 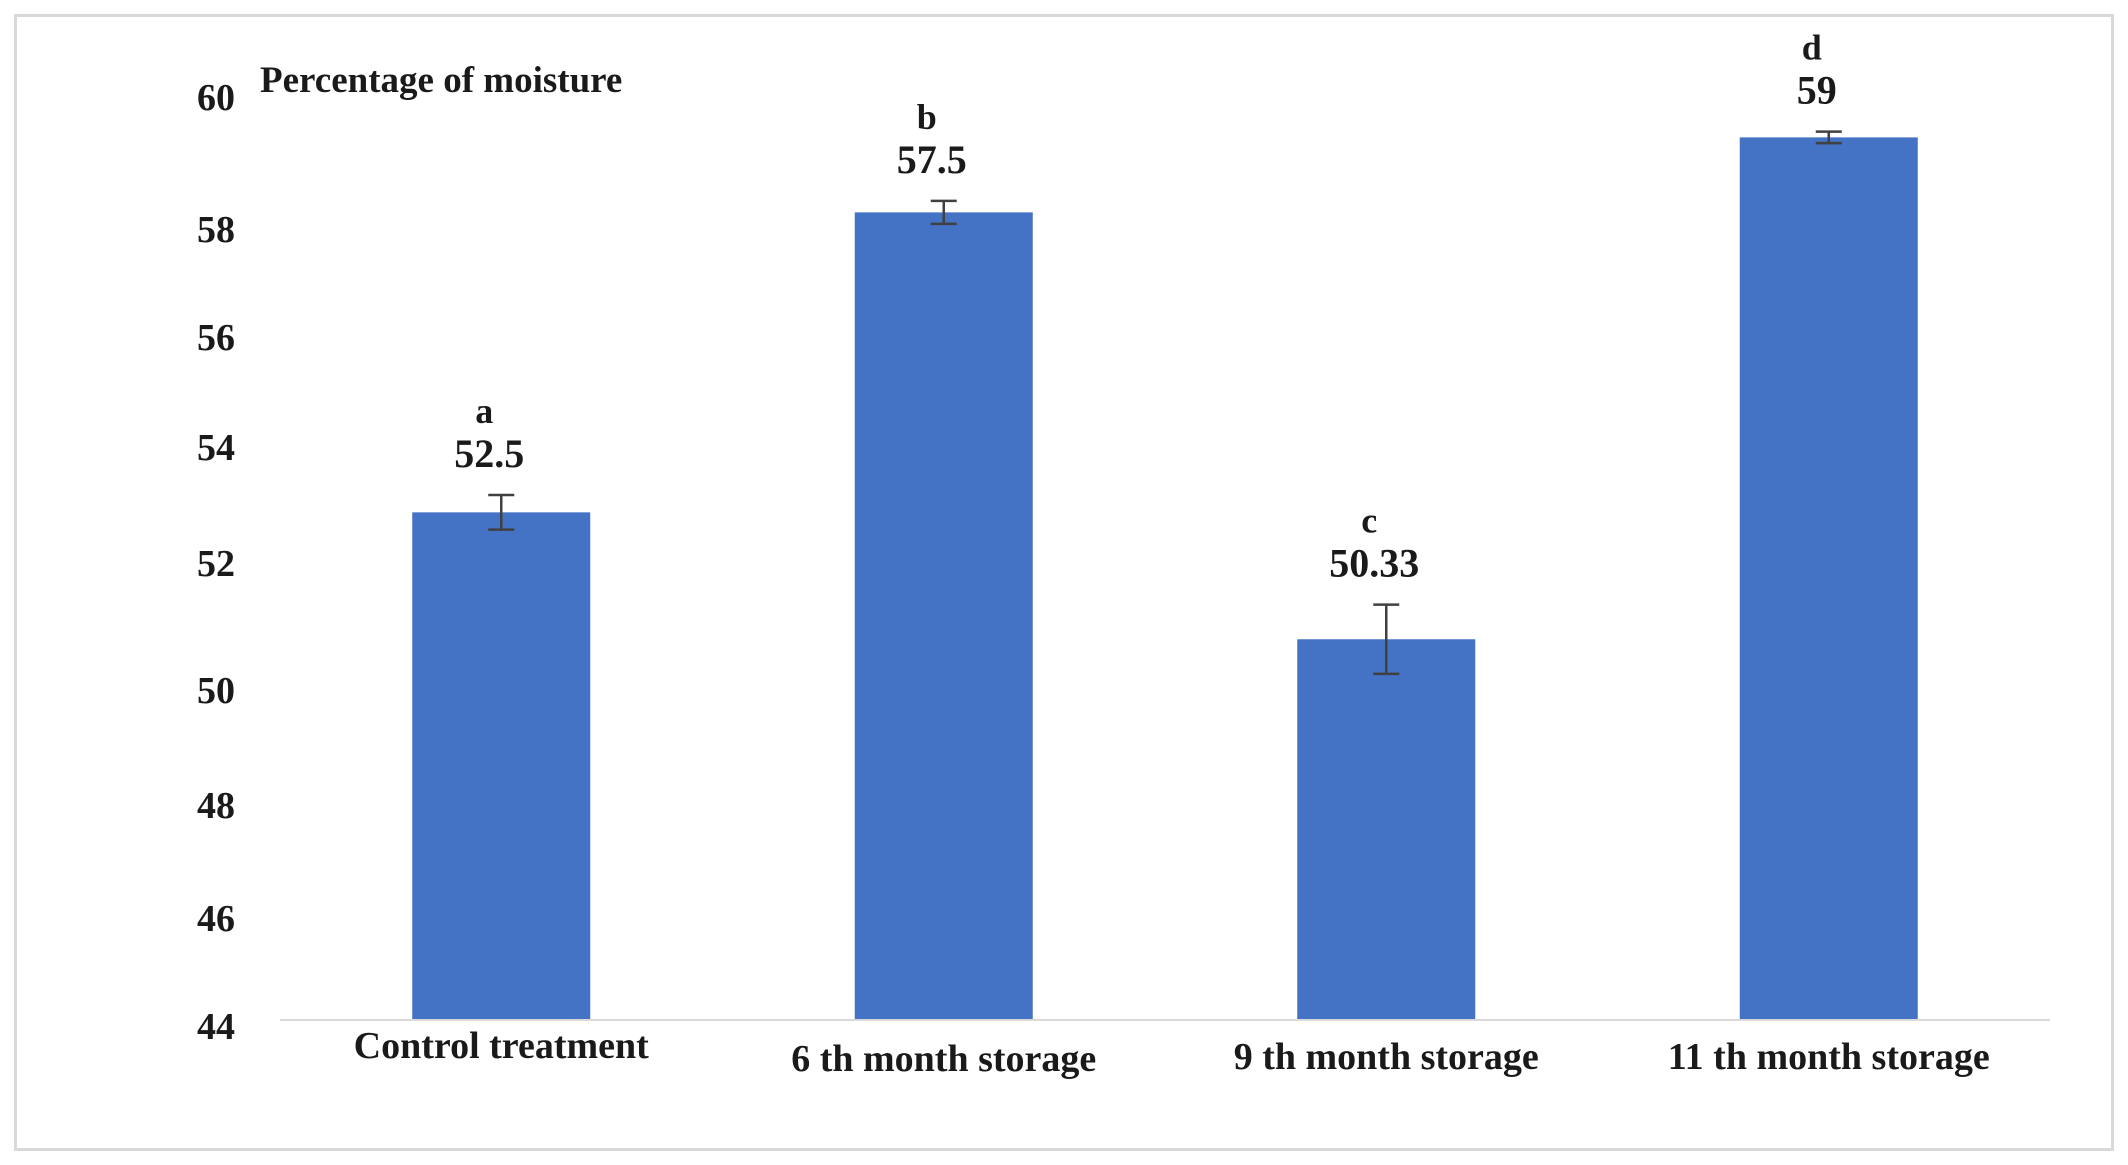 I want to click on y-tick-label: 50, so click(x=216, y=691).